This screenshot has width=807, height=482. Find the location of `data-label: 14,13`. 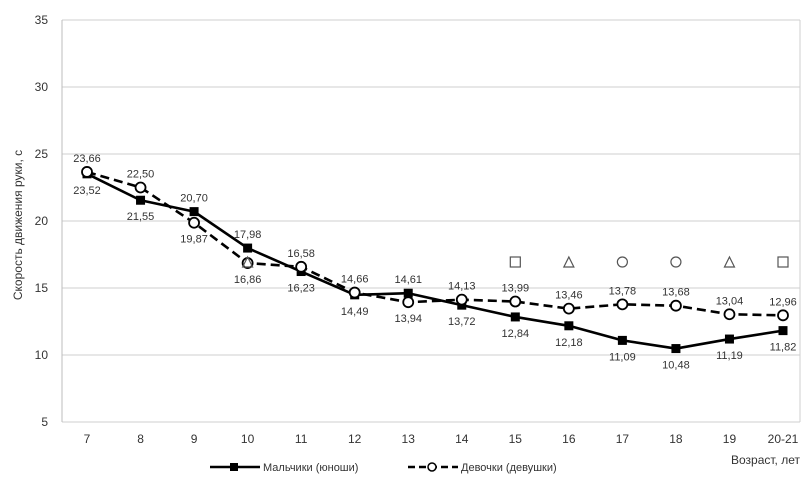

data-label: 14,13 is located at coordinates (462, 287).